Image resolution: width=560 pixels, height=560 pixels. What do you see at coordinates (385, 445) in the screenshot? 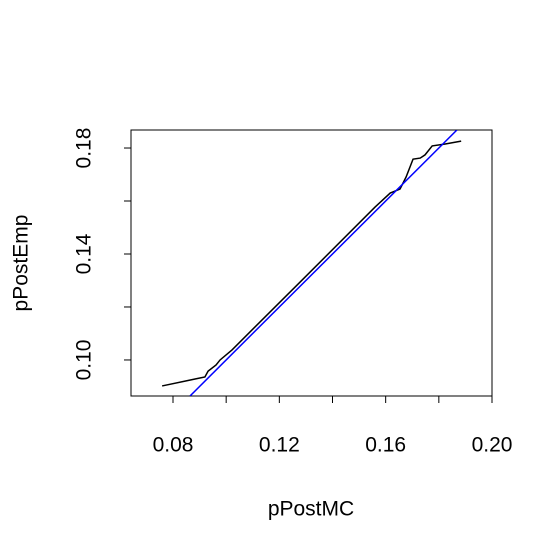
I see `x-tick-label: 0.16` at bounding box center [385, 445].